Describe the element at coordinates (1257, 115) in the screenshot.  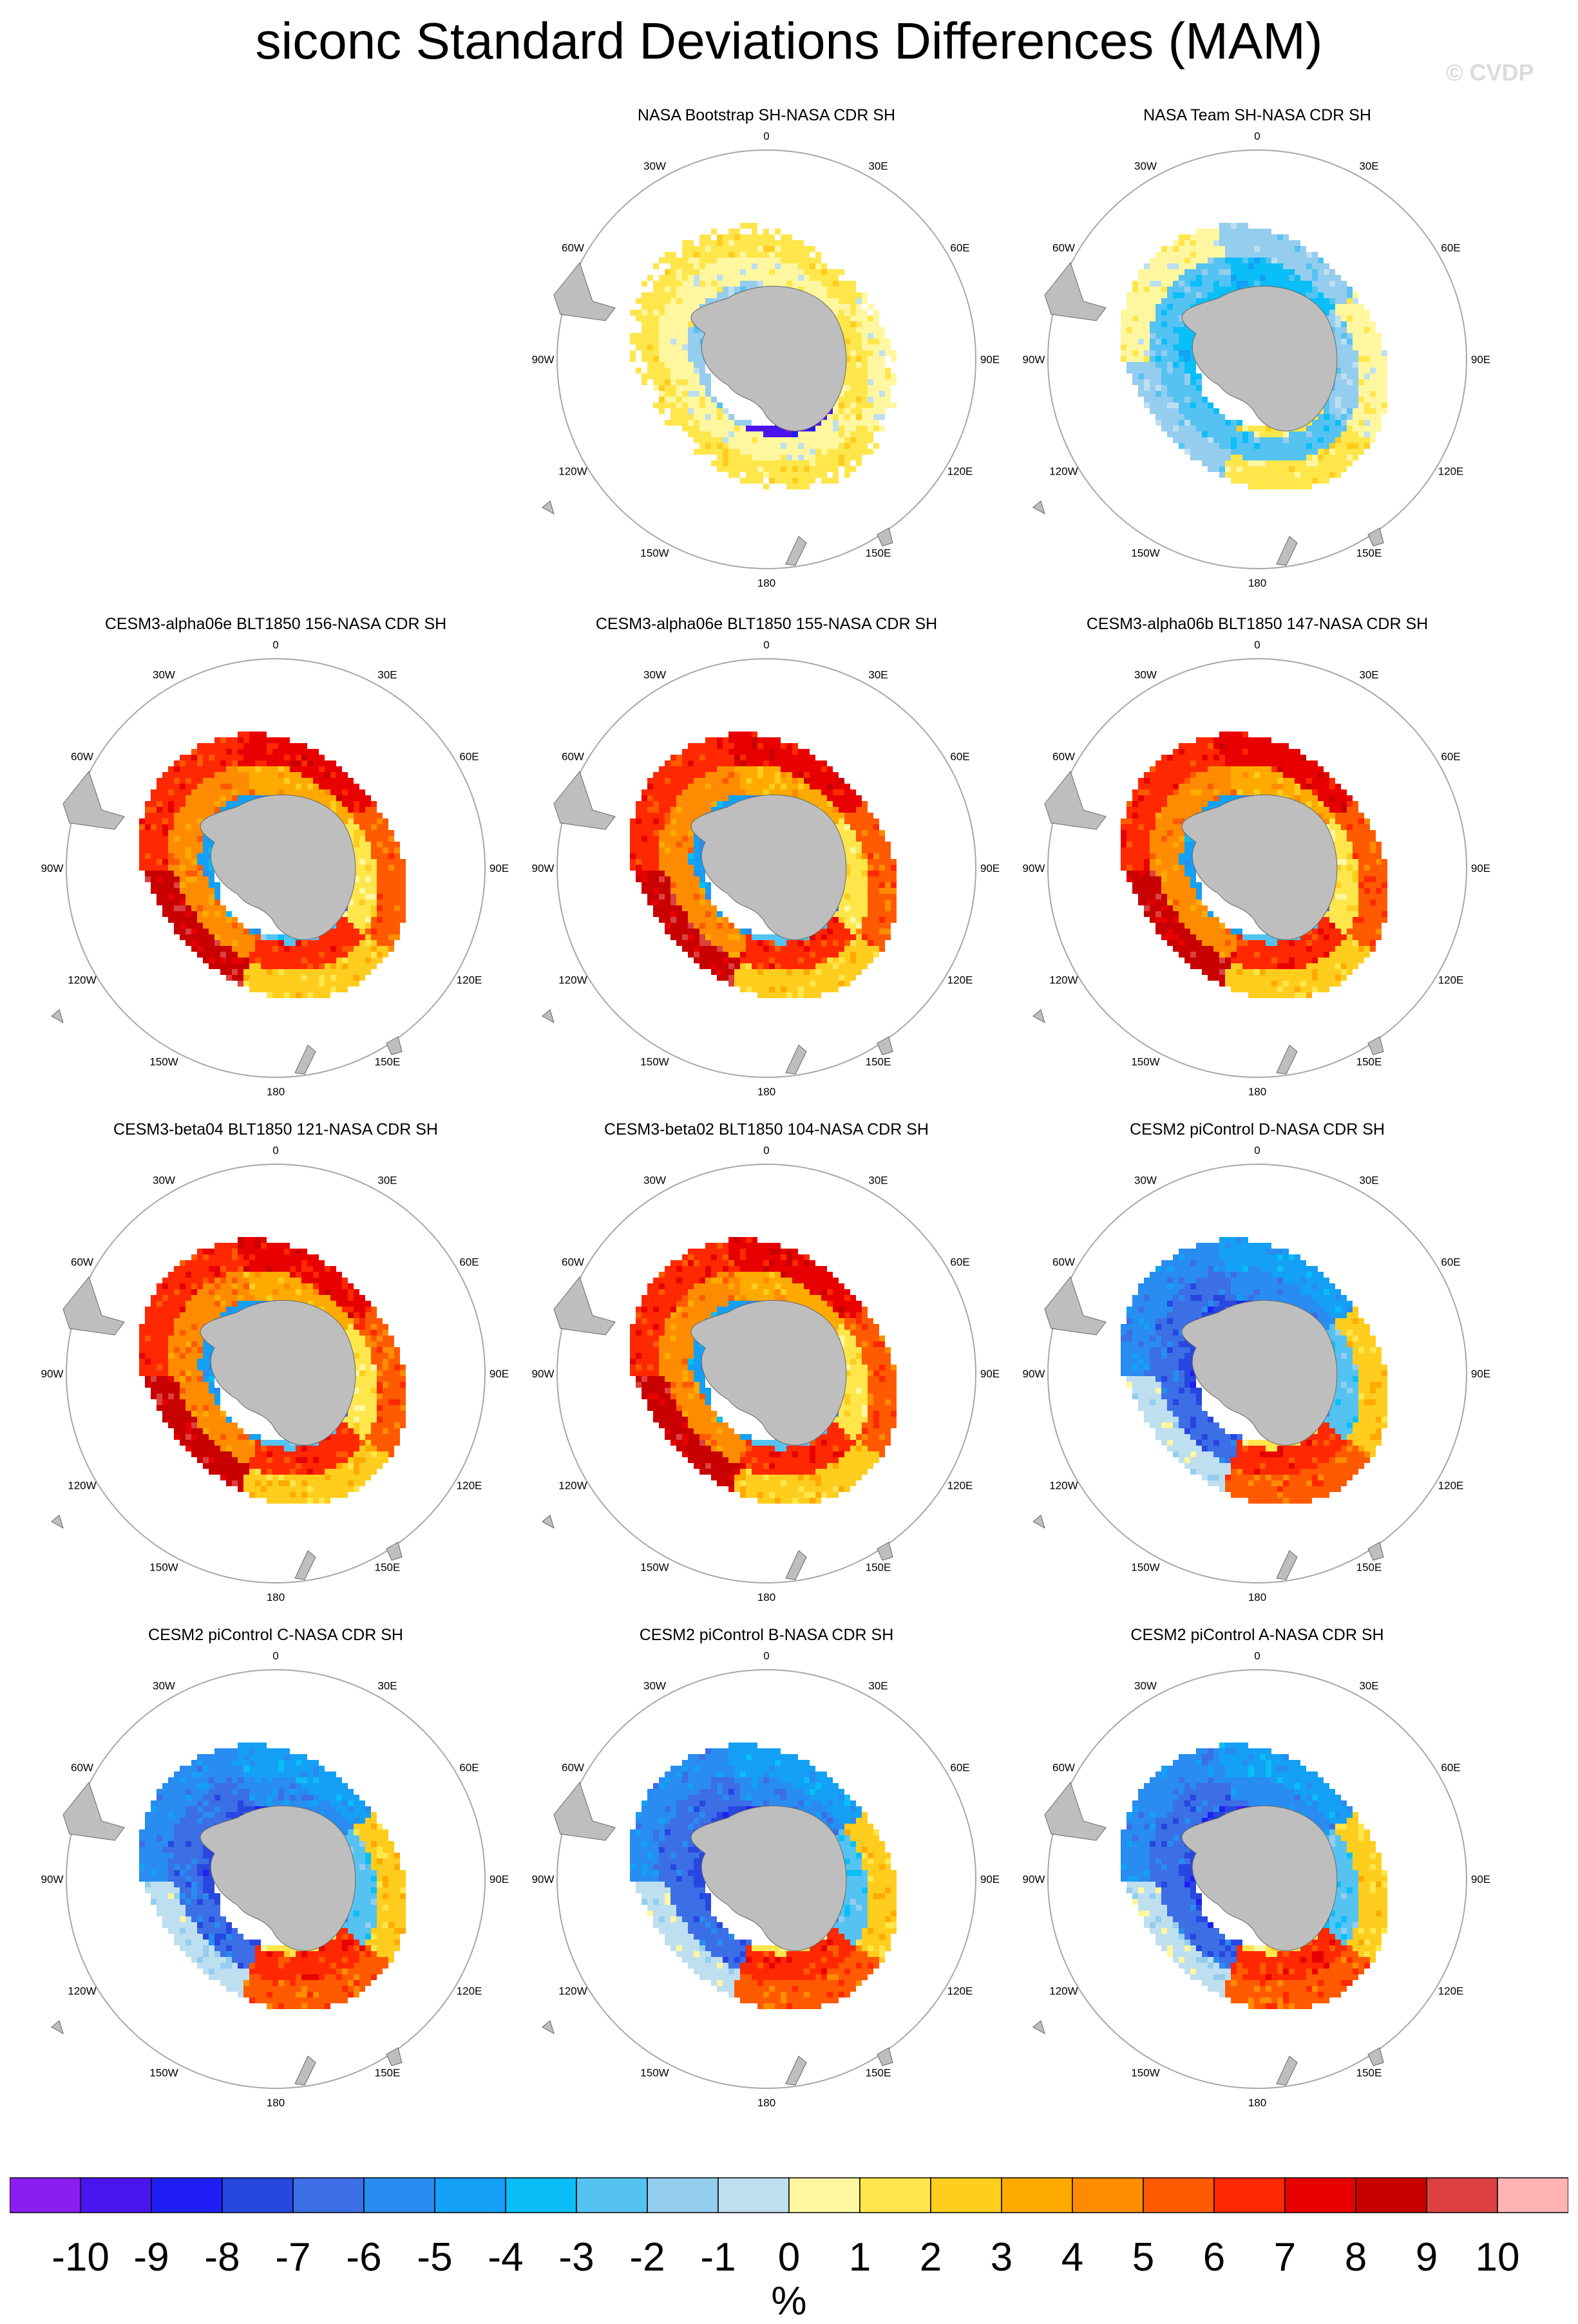
I see `panel-title: NASA Team SH-NASA CDR SH` at that location.